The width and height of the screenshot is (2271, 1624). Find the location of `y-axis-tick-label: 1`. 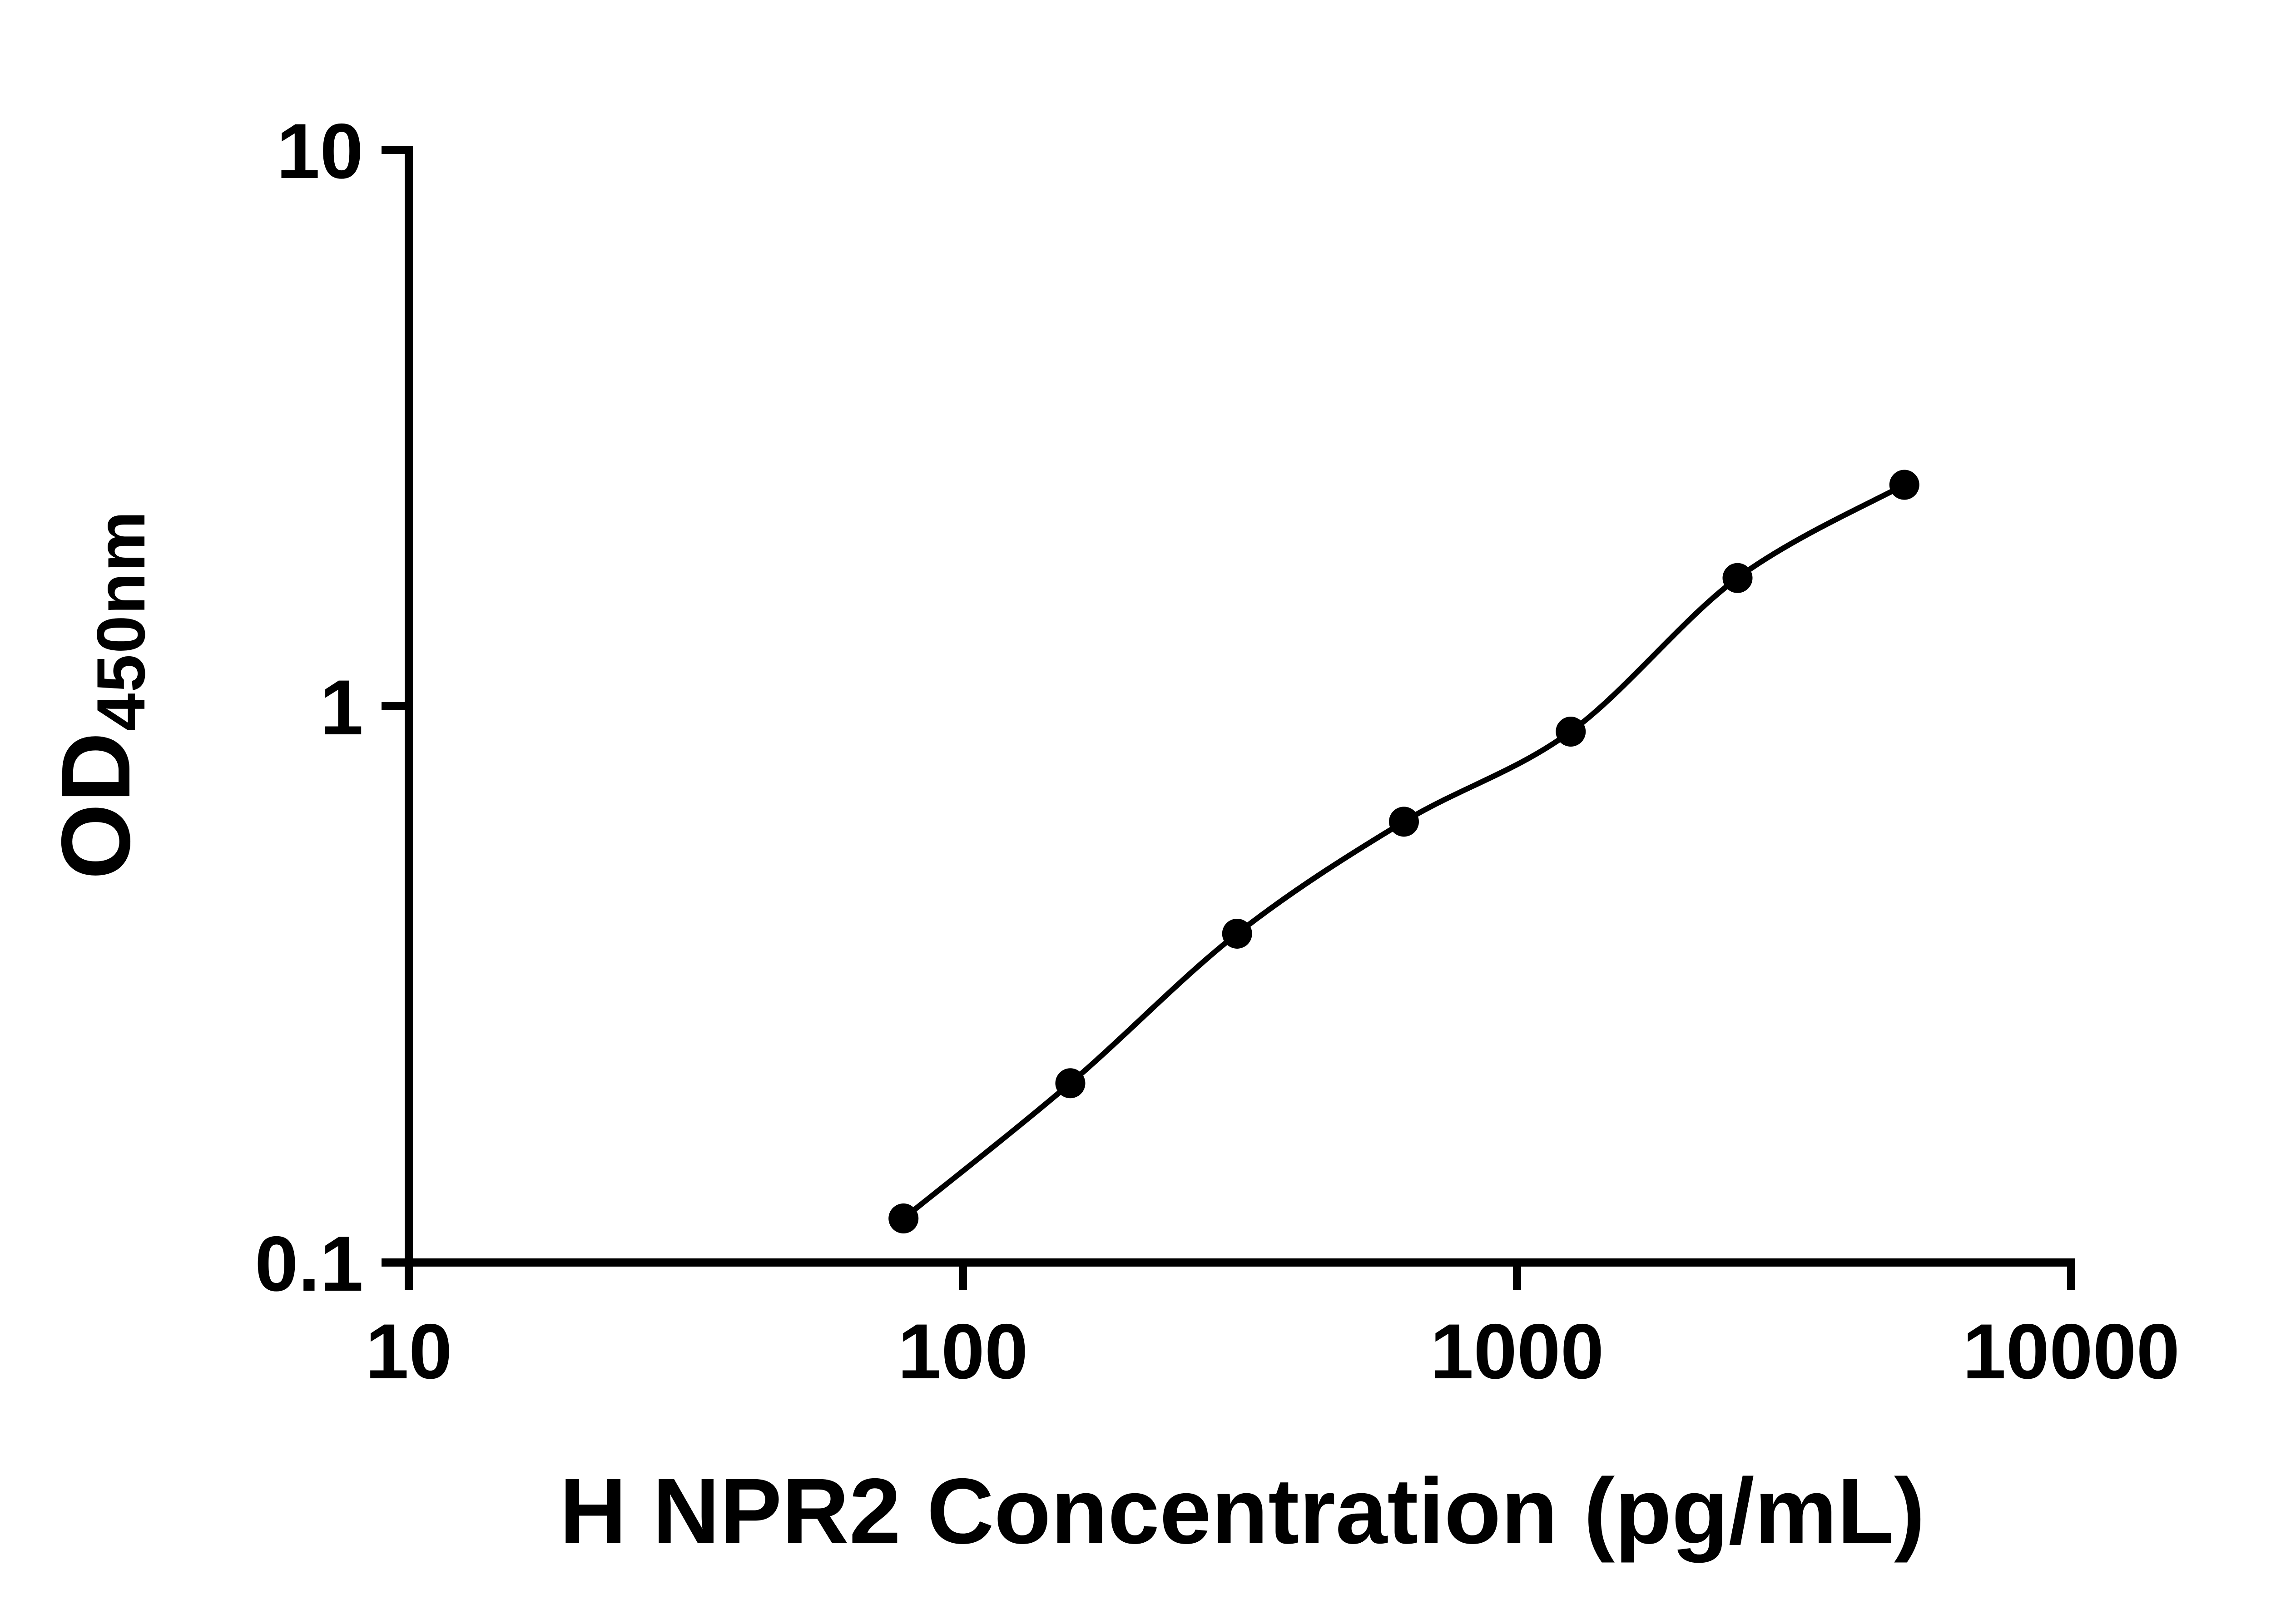

y-axis-tick-label: 1 is located at coordinates (341, 707).